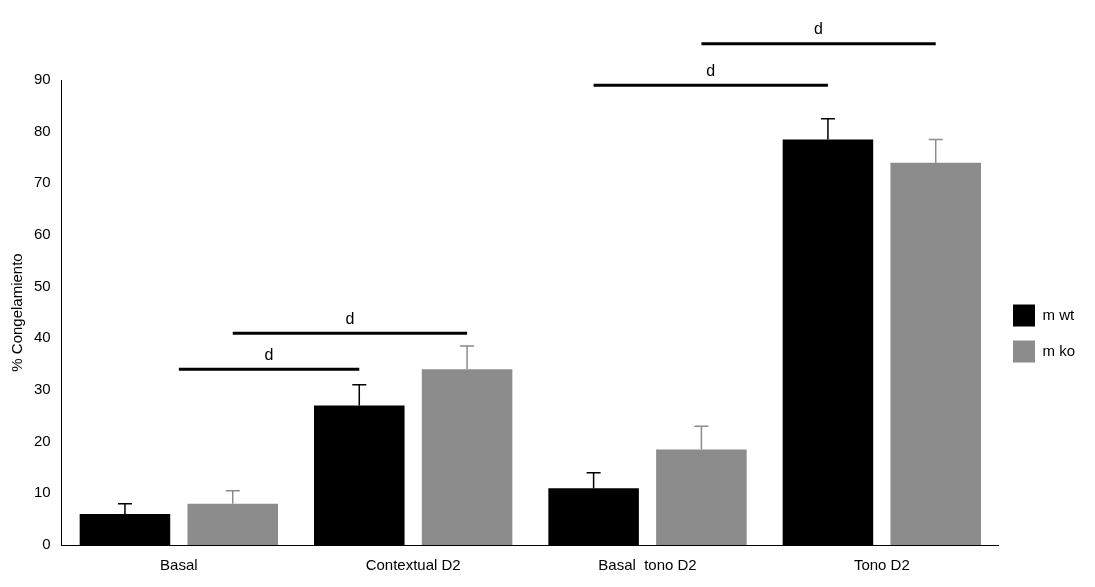 The width and height of the screenshot is (1095, 587). What do you see at coordinates (42, 130) in the screenshot?
I see `y-tick-label: 80` at bounding box center [42, 130].